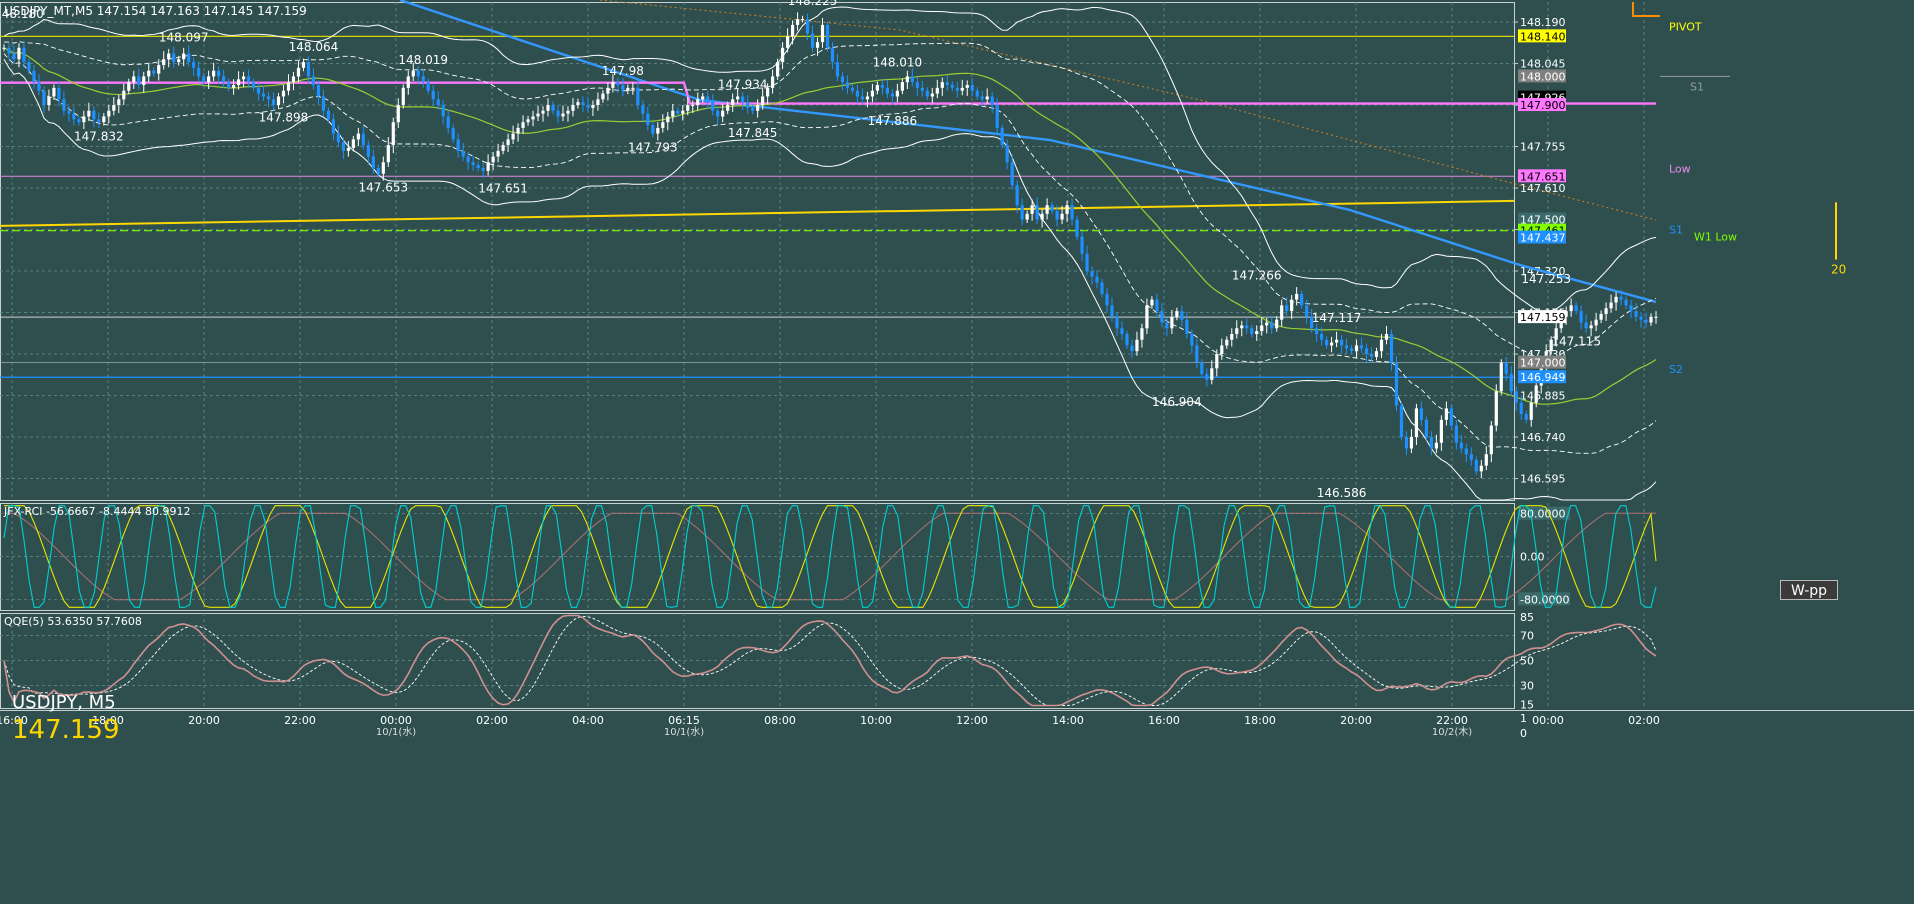  I want to click on wpp-button: W-pp, so click(1809, 590).